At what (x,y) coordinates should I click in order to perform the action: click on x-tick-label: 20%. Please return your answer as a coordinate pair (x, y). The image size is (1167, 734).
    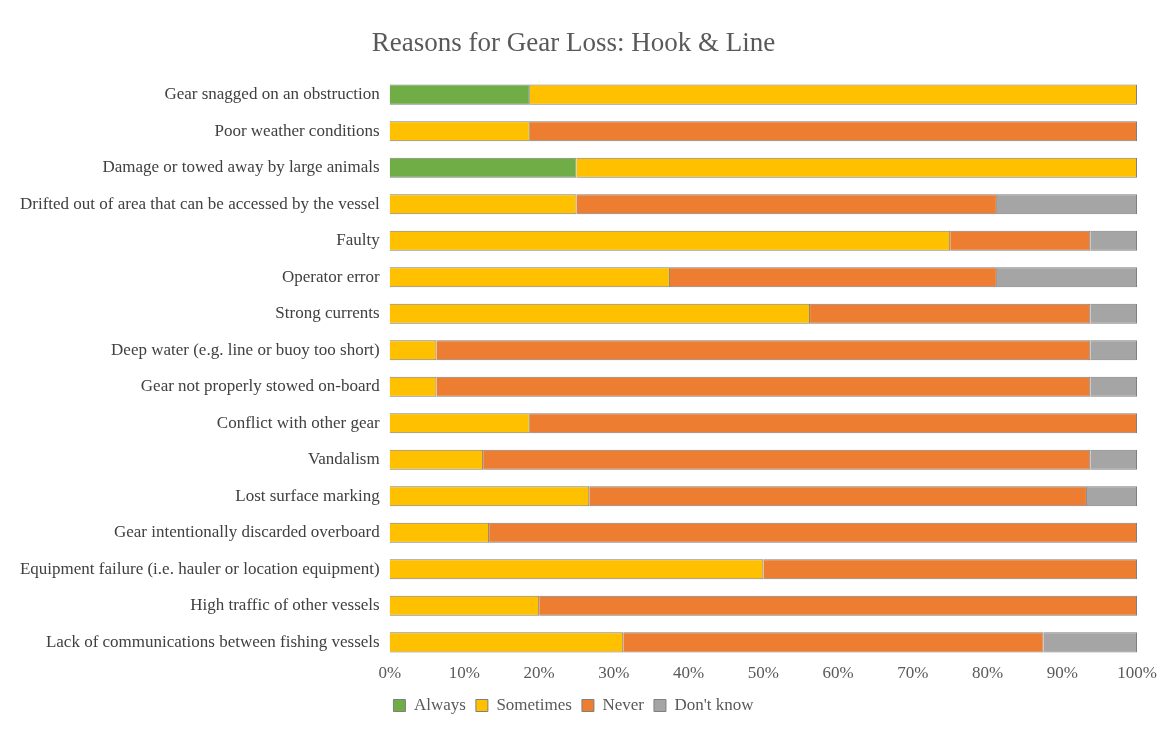
    Looking at the image, I should click on (539, 673).